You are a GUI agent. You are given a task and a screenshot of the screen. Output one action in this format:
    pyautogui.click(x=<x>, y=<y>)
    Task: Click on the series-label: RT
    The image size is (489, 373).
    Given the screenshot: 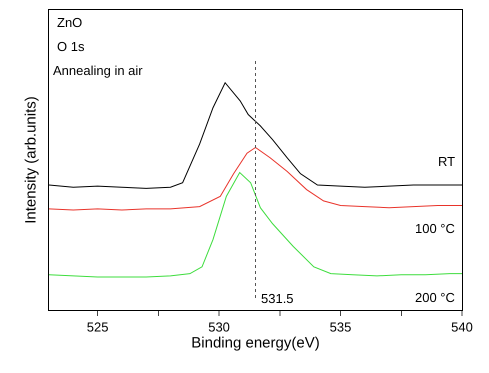 What is the action you would take?
    pyautogui.click(x=447, y=161)
    